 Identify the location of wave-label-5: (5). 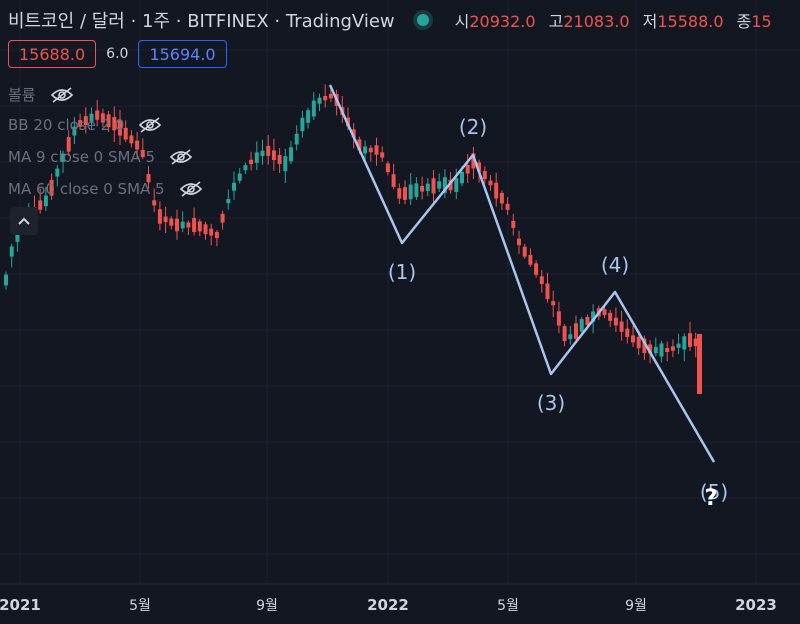
(714, 492).